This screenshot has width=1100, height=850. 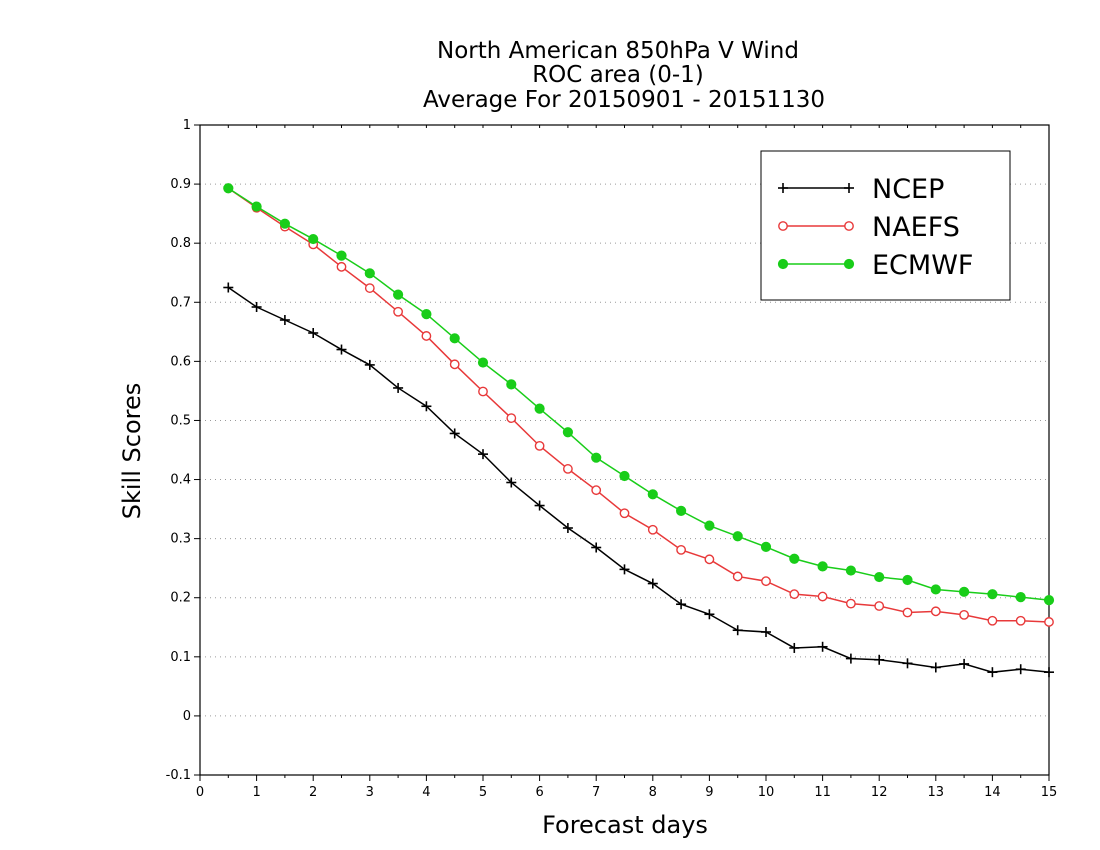 What do you see at coordinates (653, 792) in the screenshot?
I see `x-tick-label: 8` at bounding box center [653, 792].